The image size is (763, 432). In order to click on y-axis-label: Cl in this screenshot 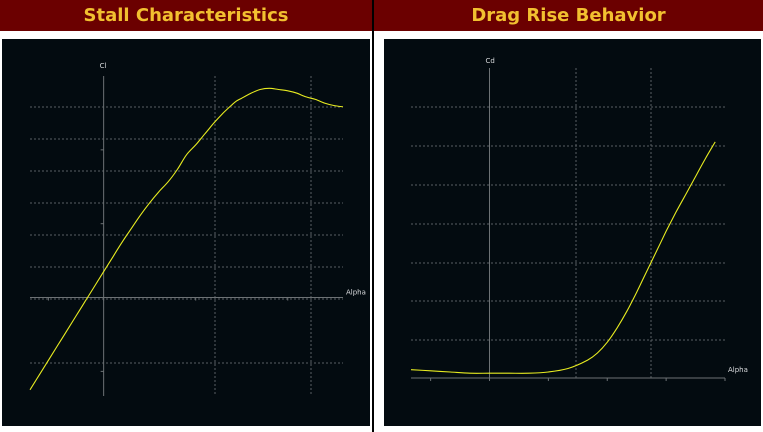, I will do `click(103, 66)`.